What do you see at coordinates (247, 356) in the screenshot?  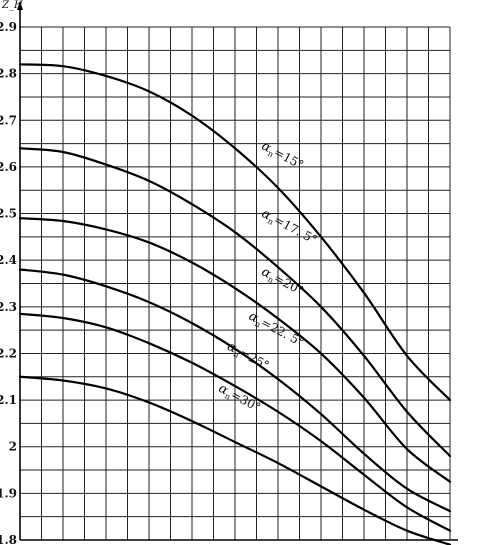 I see `series-label-5: αn=25°` at bounding box center [247, 356].